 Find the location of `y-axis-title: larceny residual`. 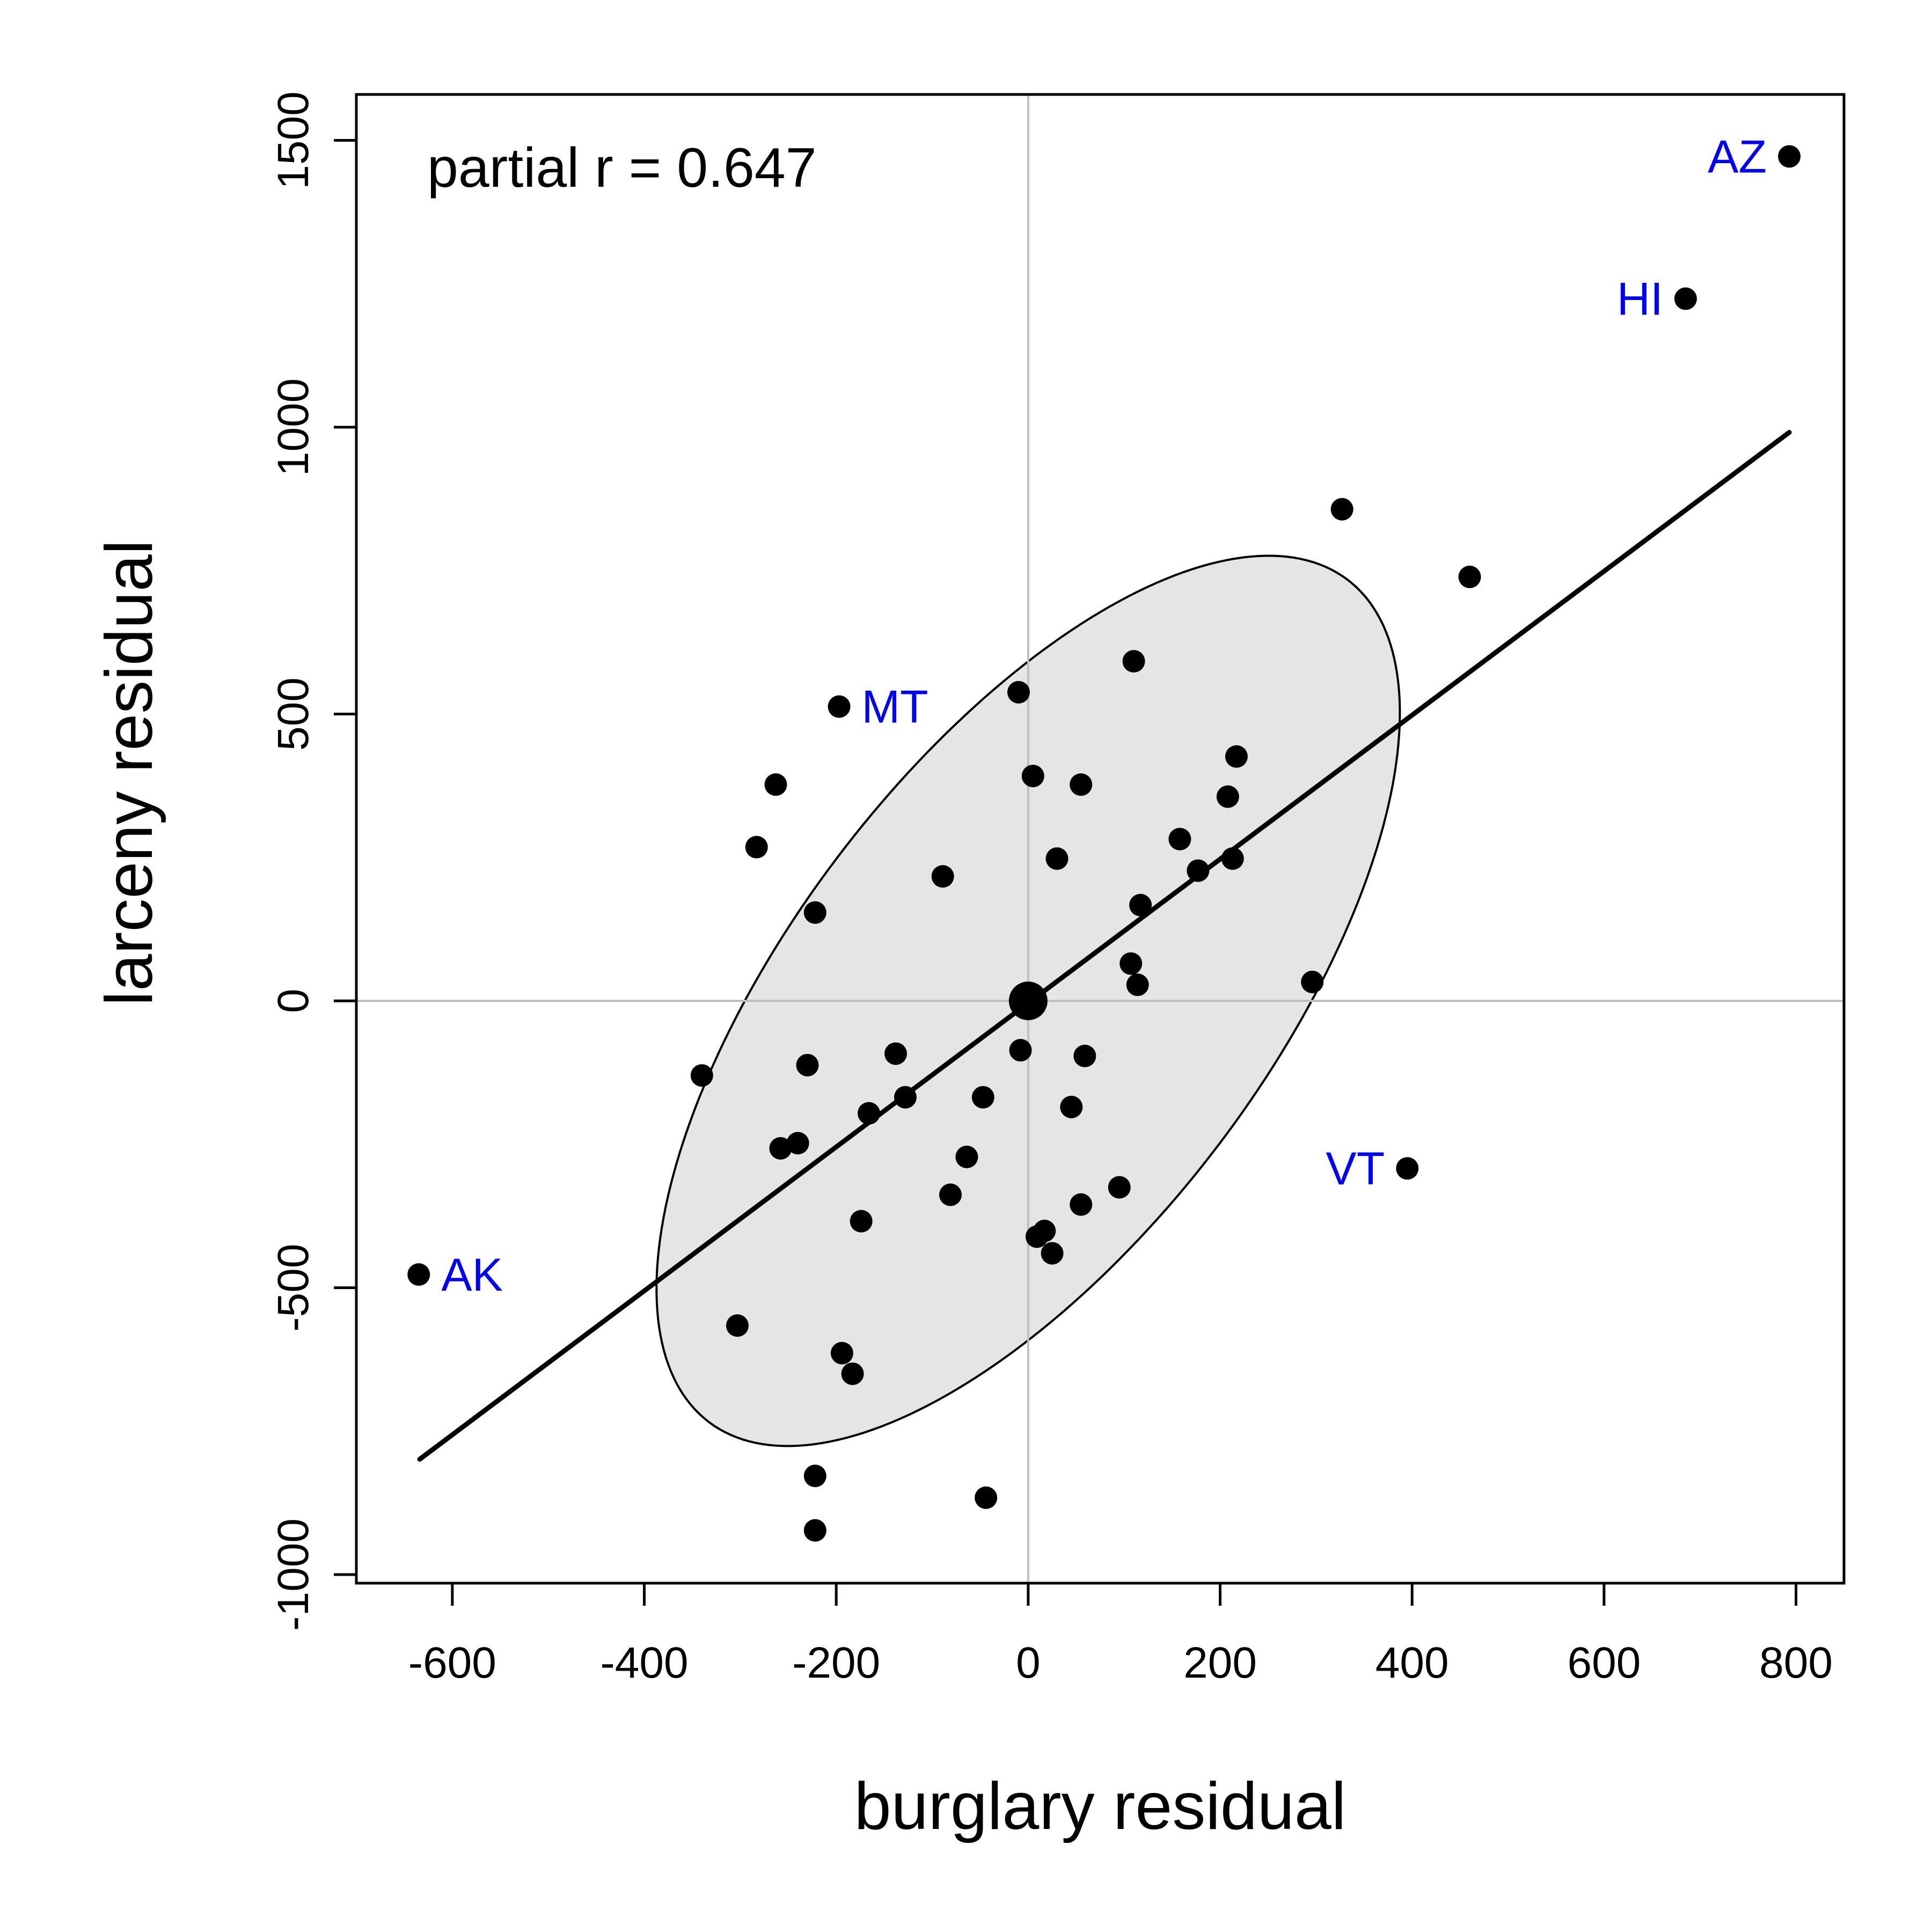

y-axis-title: larceny residual is located at coordinates (129, 773).